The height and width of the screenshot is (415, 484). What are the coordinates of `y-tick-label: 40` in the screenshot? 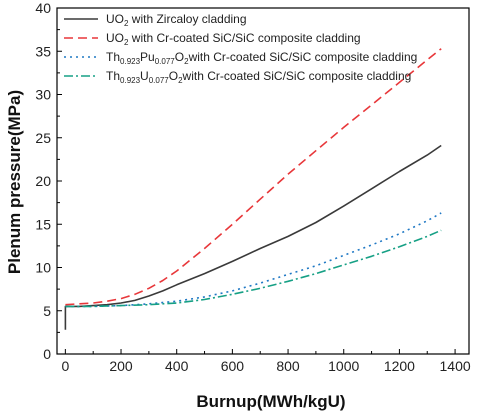 It's located at (43, 8).